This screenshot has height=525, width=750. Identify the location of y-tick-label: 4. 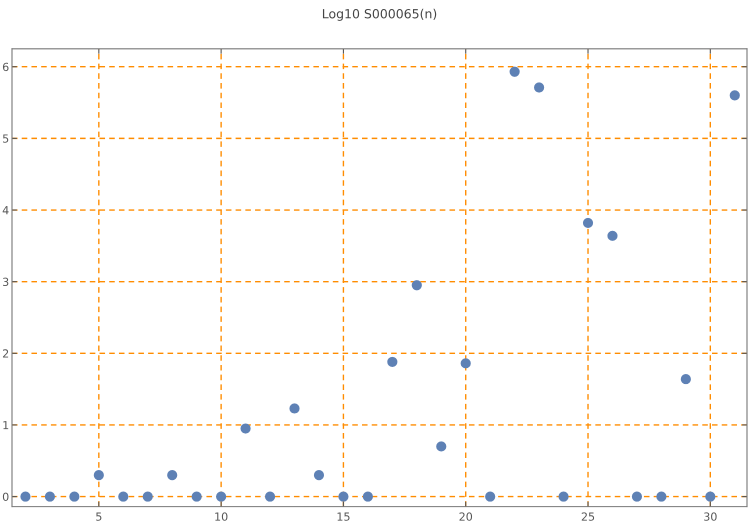
(5, 210).